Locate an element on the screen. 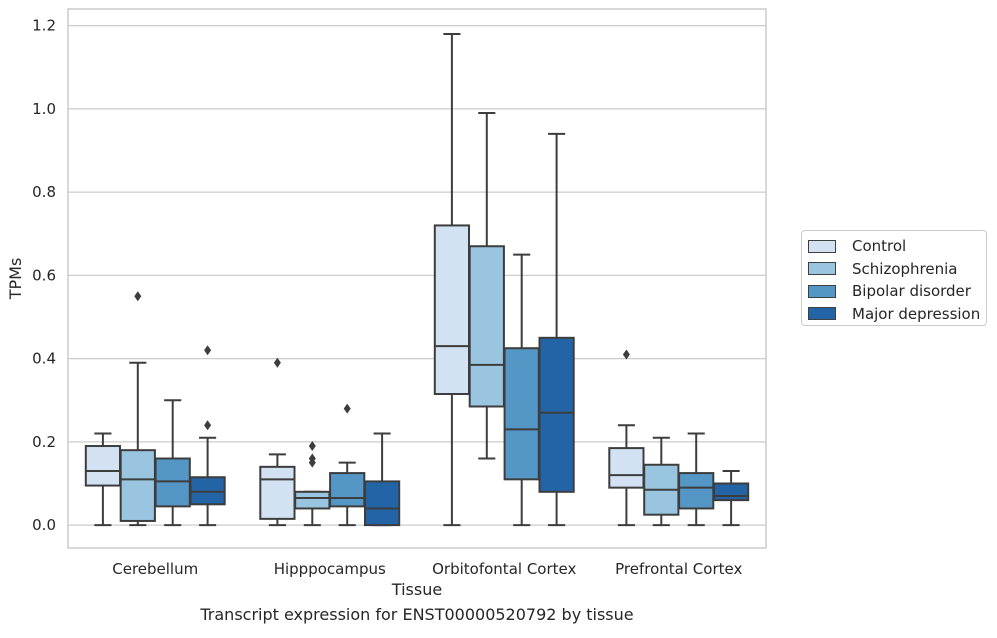  legend-label: Schizophrenia is located at coordinates (905, 268).